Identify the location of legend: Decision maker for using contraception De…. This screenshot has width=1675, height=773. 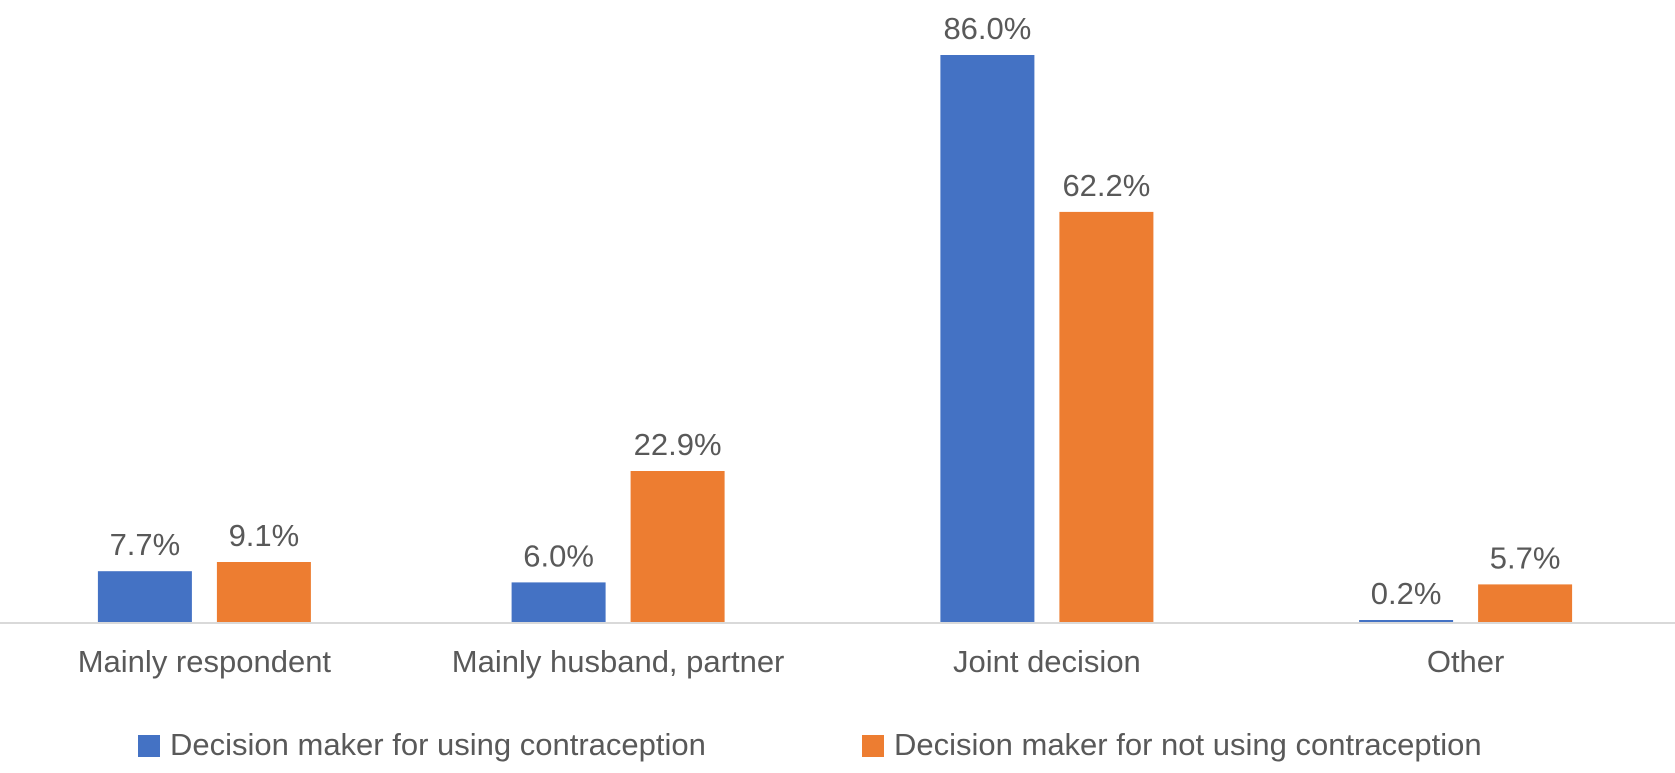
(810, 744).